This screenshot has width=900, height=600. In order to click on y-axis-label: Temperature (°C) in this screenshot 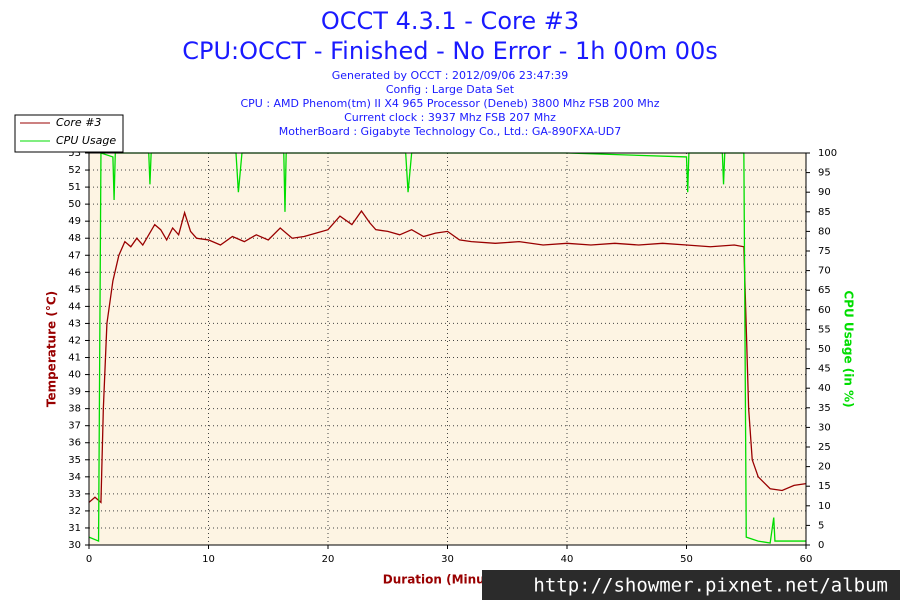, I will do `click(52, 349)`.